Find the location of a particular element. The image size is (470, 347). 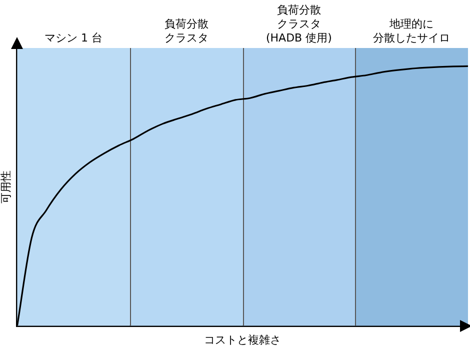

text: 負荷分散クラスタ(HADB 使用) is located at coordinates (299, 23).